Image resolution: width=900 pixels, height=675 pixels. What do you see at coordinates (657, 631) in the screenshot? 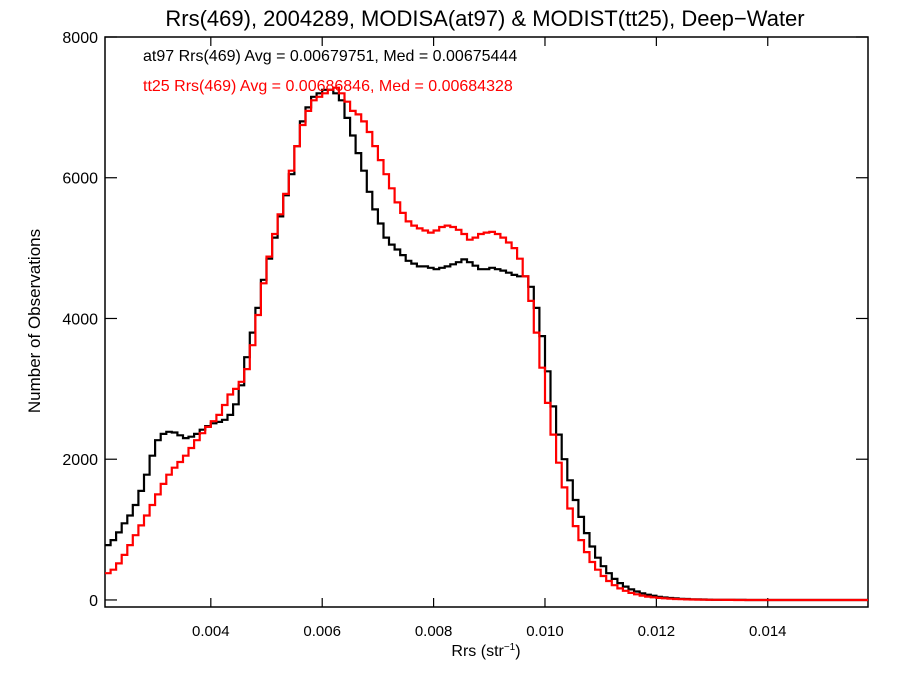
I see `x-tick-label: 0.012` at bounding box center [657, 631].